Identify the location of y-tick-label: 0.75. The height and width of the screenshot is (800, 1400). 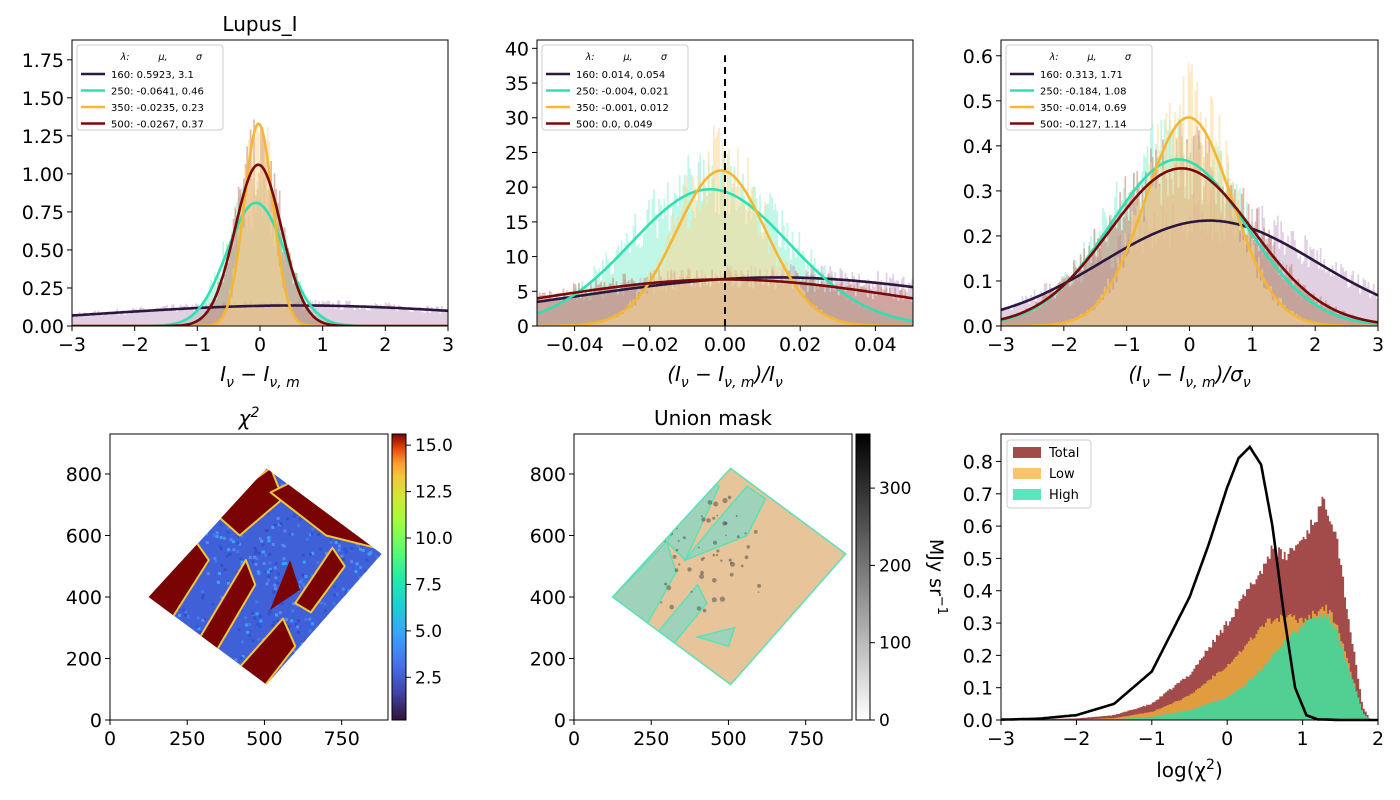
(43, 213).